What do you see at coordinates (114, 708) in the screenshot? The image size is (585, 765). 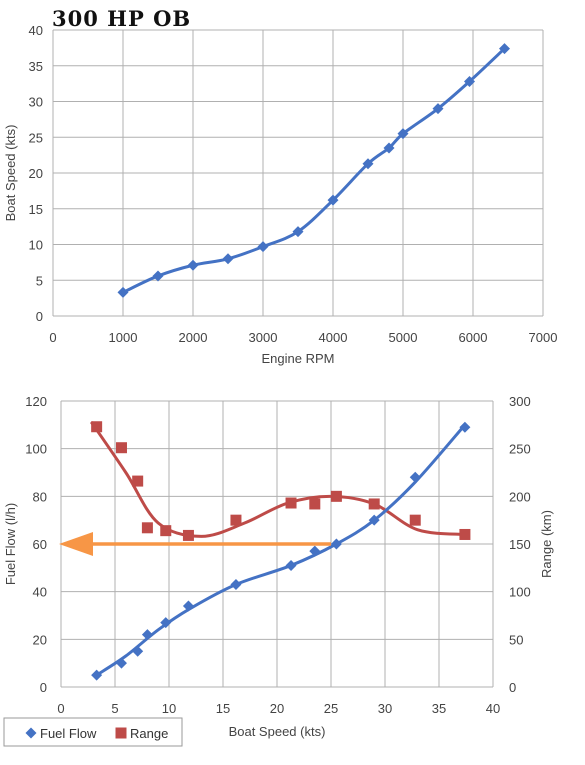 I see `chart2-xtick-1: 5` at bounding box center [114, 708].